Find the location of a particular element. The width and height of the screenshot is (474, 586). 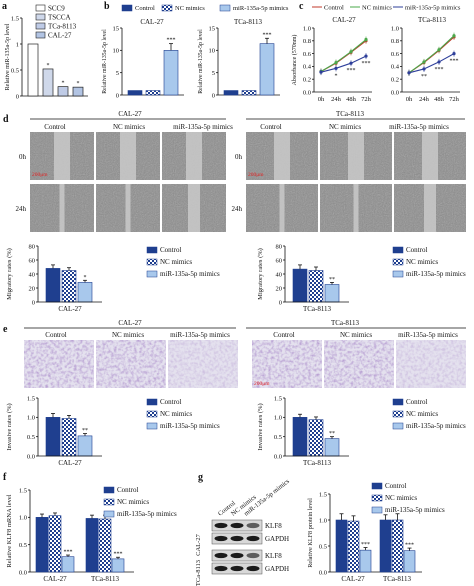

panel-label-a: a is located at coordinates (4, 6).